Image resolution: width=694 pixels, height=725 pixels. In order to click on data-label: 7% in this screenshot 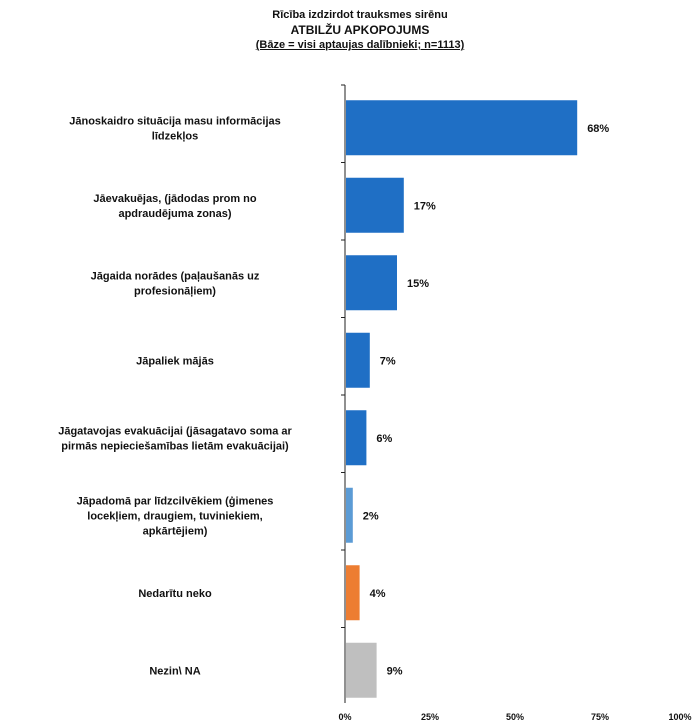, I will do `click(388, 361)`.